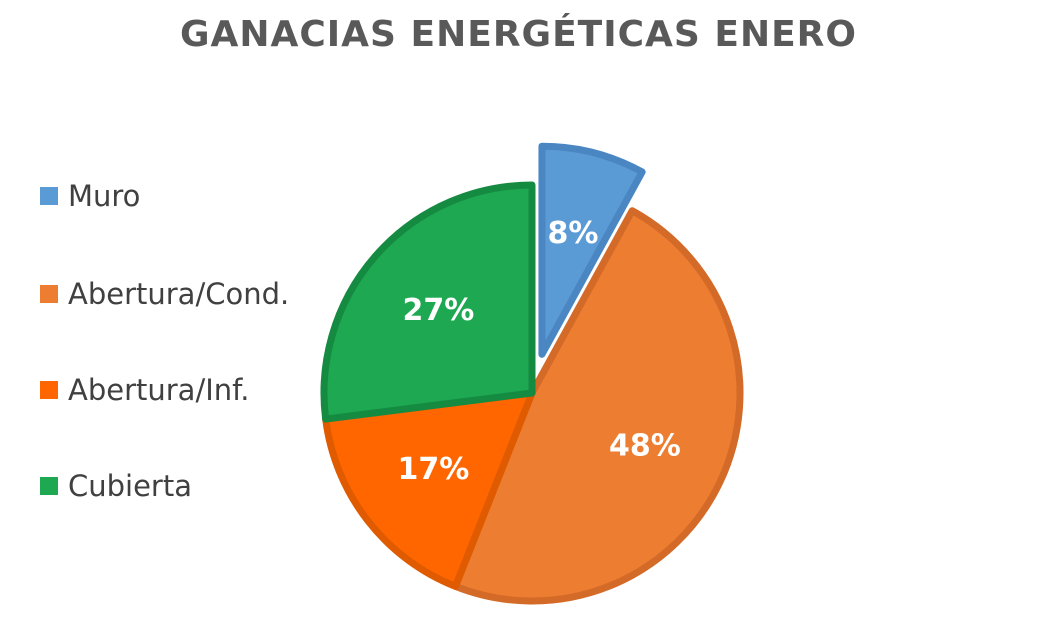 Image resolution: width=1037 pixels, height=629 pixels. Describe the element at coordinates (49, 196) in the screenshot. I see `legend-swatch-muro` at that location.